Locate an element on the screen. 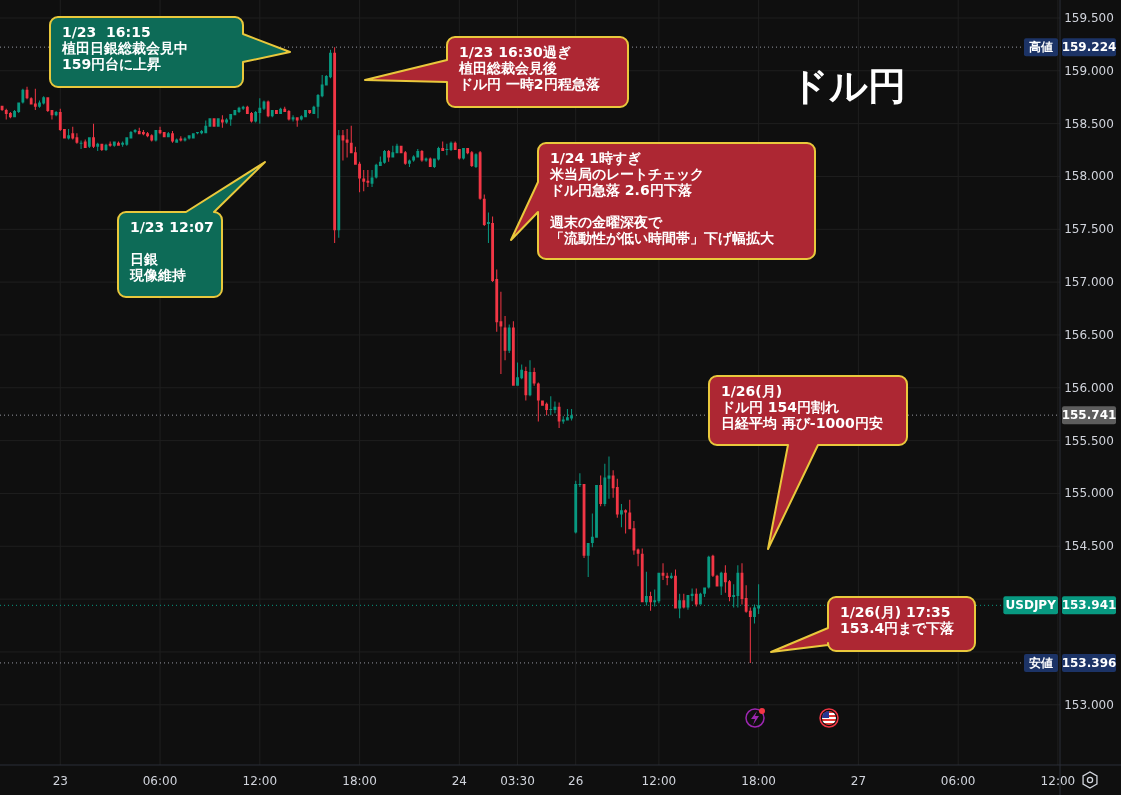 The image size is (1121, 795). y-tick-label: 159.500 is located at coordinates (1089, 17).